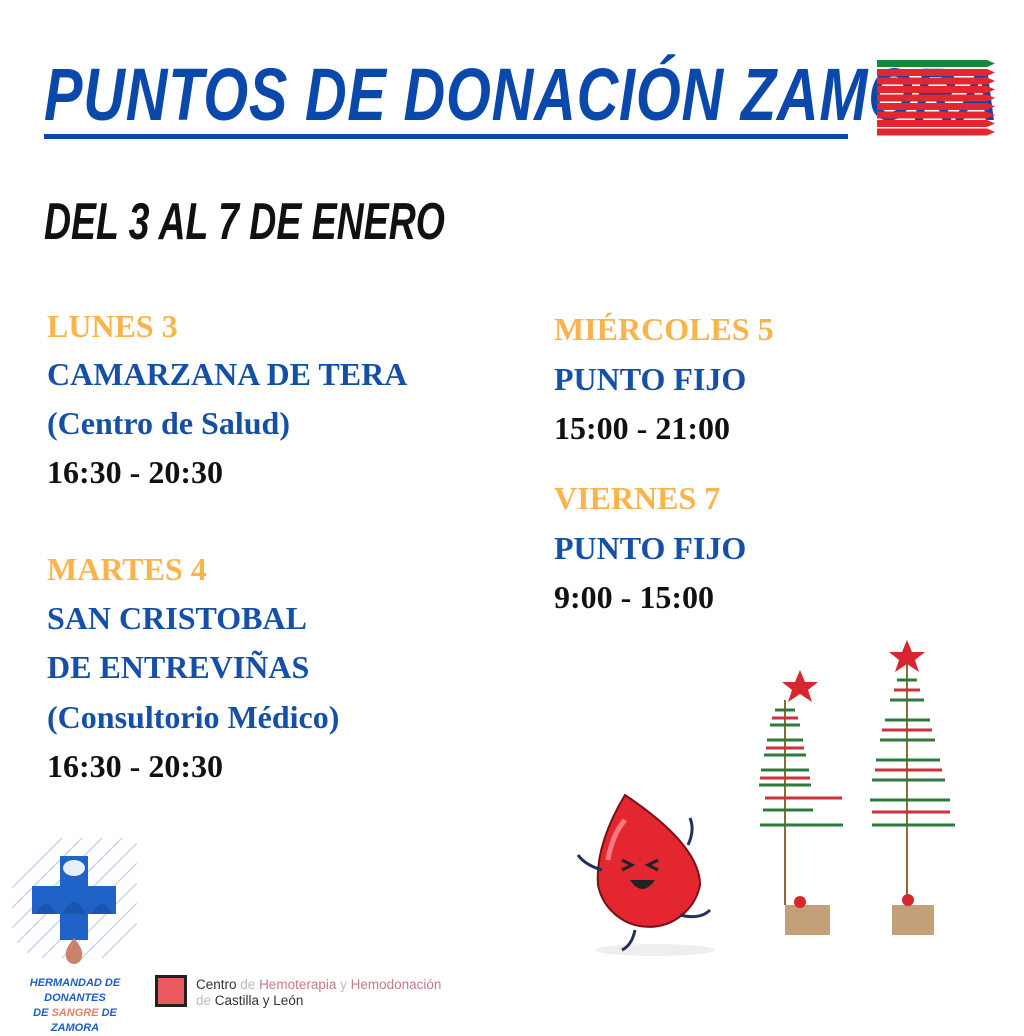  What do you see at coordinates (227, 374) in the screenshot?
I see `place-label: CAMARZANA DE TERA` at bounding box center [227, 374].